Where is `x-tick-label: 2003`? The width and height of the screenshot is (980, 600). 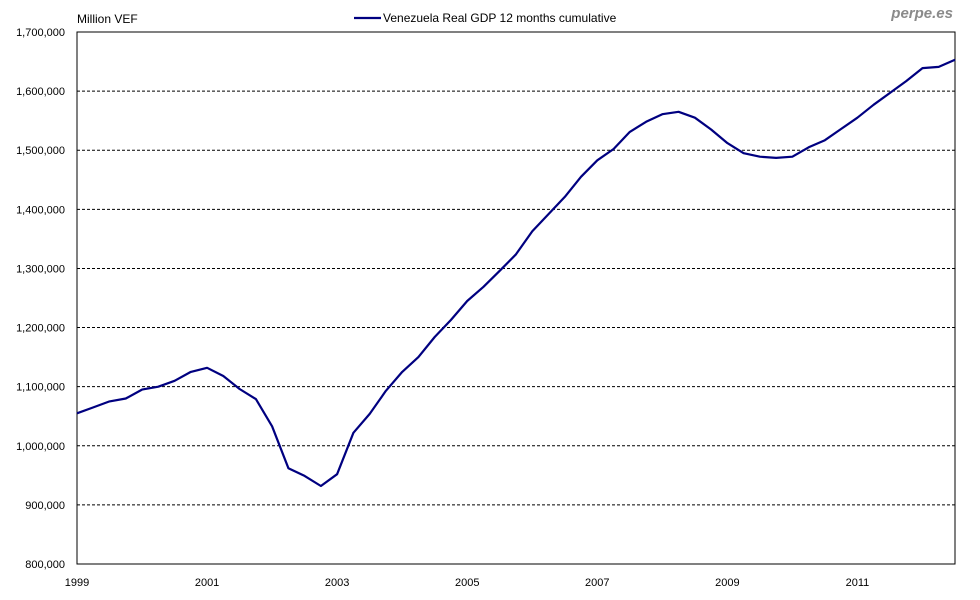 x-tick-label: 2003 is located at coordinates (337, 583).